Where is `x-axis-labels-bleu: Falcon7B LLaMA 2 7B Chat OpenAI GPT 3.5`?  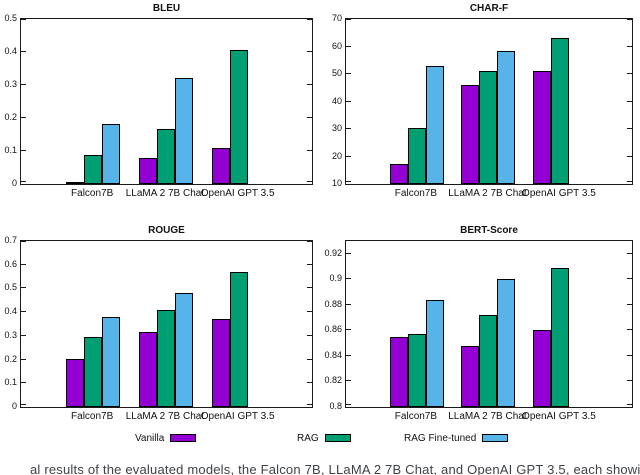
x-axis-labels-bleu: Falcon7B LLaMA 2 7B Chat OpenAI GPT 3.5 is located at coordinates (166, 195).